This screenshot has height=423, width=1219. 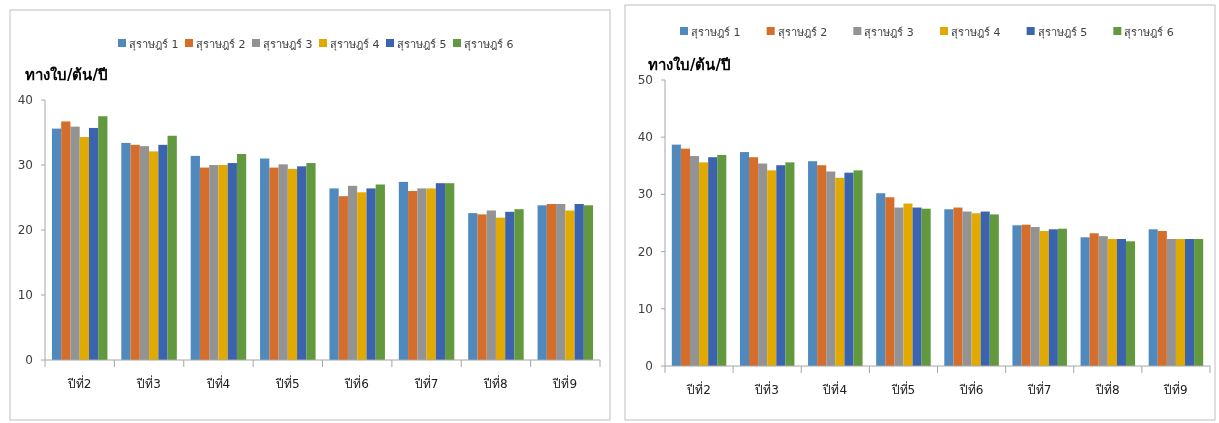 What do you see at coordinates (767, 389) in the screenshot?
I see `x-tick-label: ปีที่3` at bounding box center [767, 389].